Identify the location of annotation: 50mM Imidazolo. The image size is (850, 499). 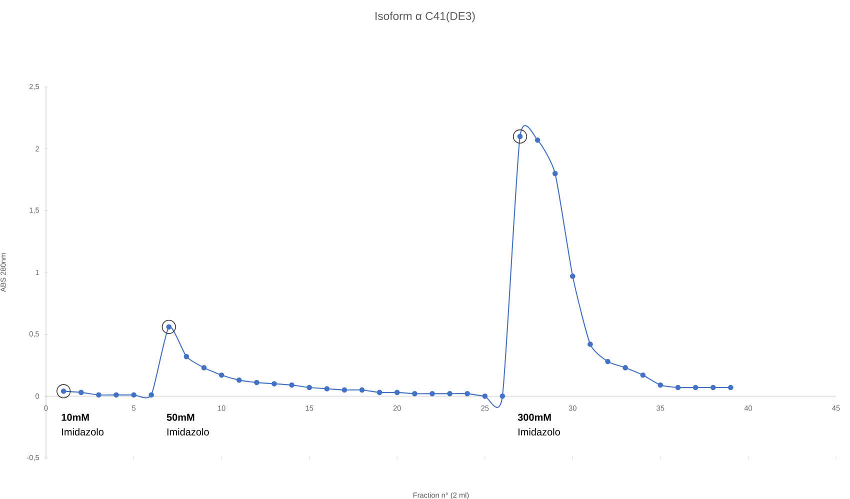
(187, 425).